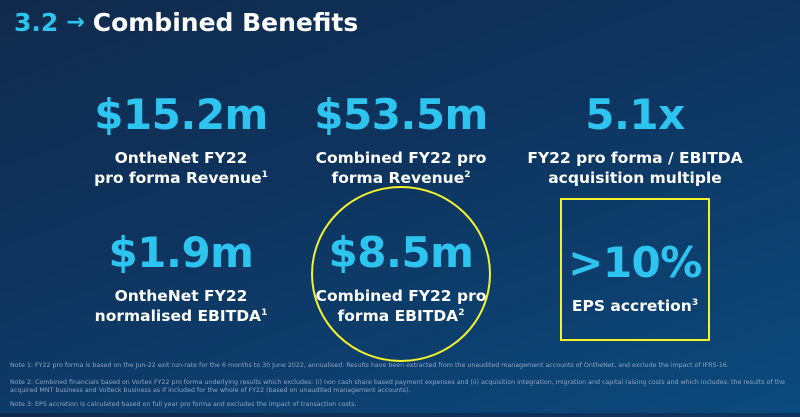  Describe the element at coordinates (225, 22) in the screenshot. I see `slide-title: Combined Benefits` at that location.